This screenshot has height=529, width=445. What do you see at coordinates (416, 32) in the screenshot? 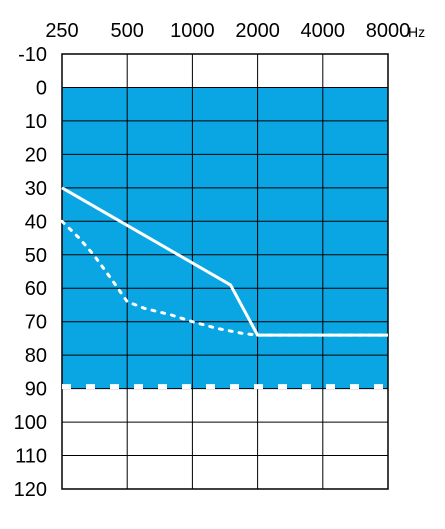
I see `x-unit-label: Hz` at bounding box center [416, 32].